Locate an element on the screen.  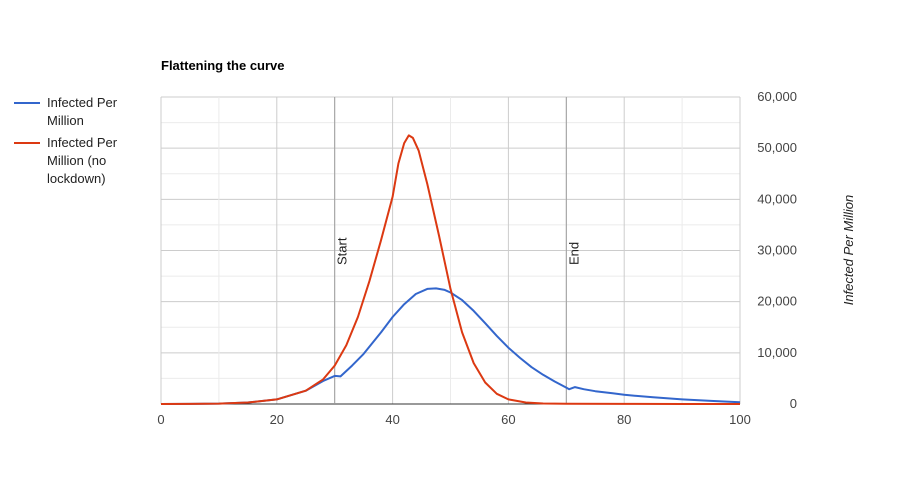
annotation-label: Start is located at coordinates (342, 251).